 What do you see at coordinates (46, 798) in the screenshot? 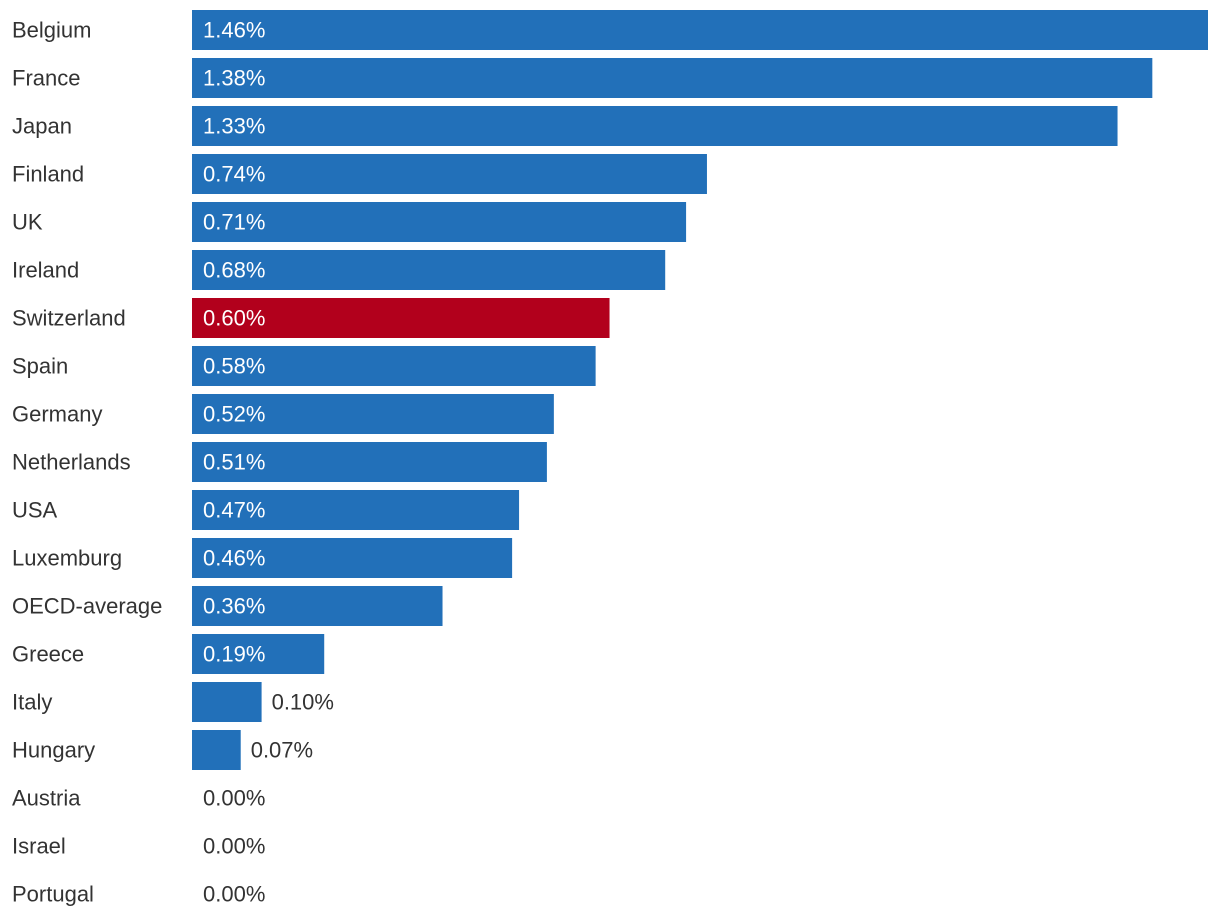
I see `category-label-austria: Austria` at bounding box center [46, 798].